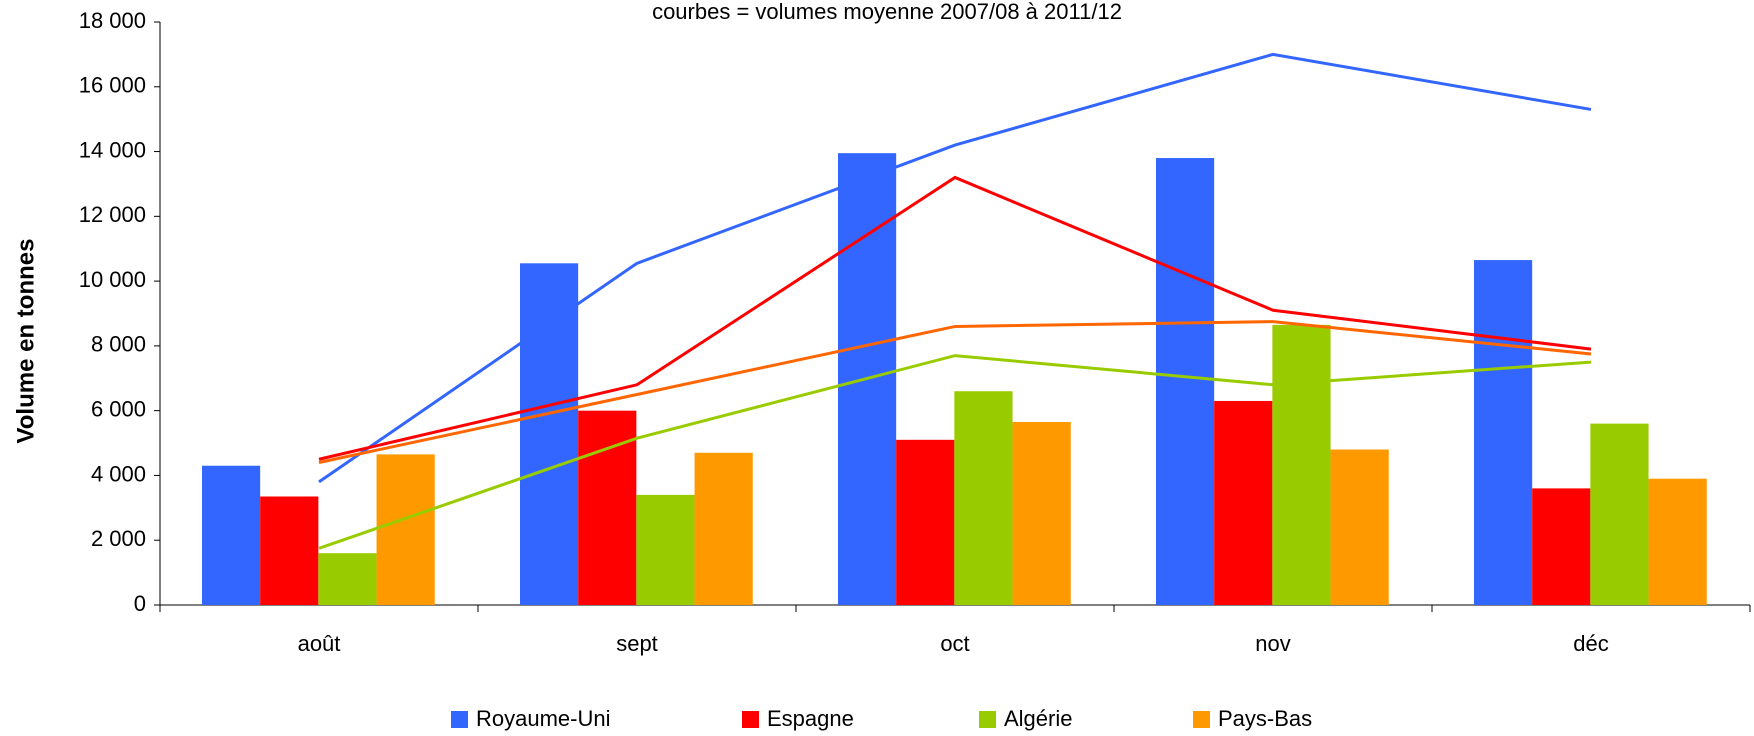 The width and height of the screenshot is (1754, 736). Describe the element at coordinates (1038, 718) in the screenshot. I see `legend-label: Algérie` at that location.